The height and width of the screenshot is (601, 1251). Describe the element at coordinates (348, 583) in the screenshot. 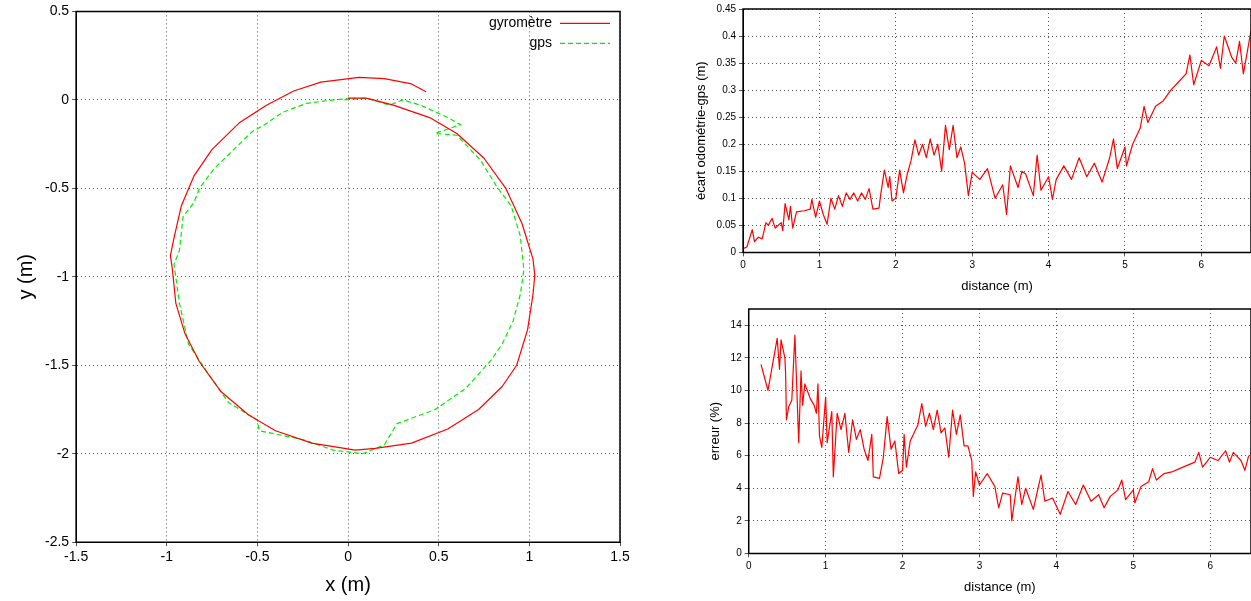

I see `x-axis-title: x (m)` at that location.